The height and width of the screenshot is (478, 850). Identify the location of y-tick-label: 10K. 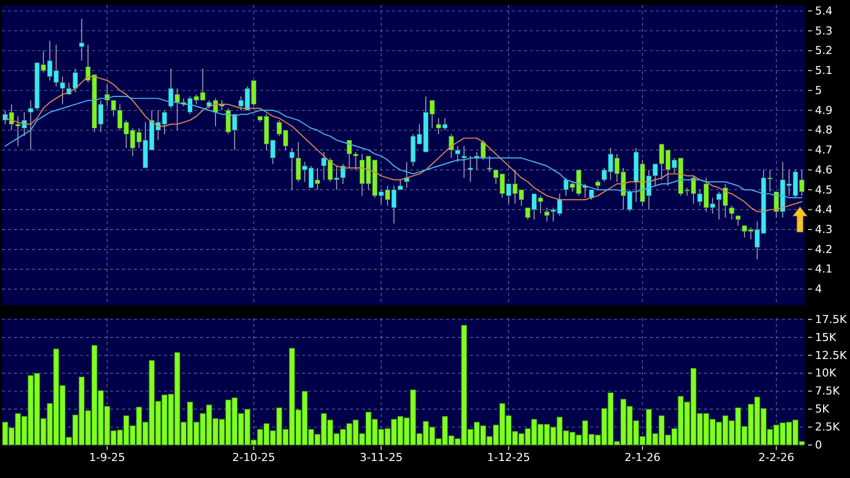
(826, 373).